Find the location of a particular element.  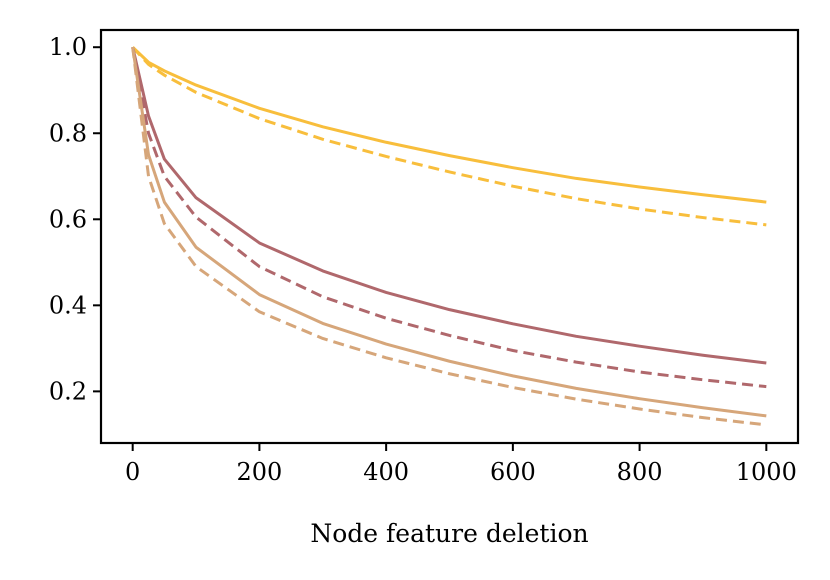

x-tick-label: 1000 is located at coordinates (766, 472).